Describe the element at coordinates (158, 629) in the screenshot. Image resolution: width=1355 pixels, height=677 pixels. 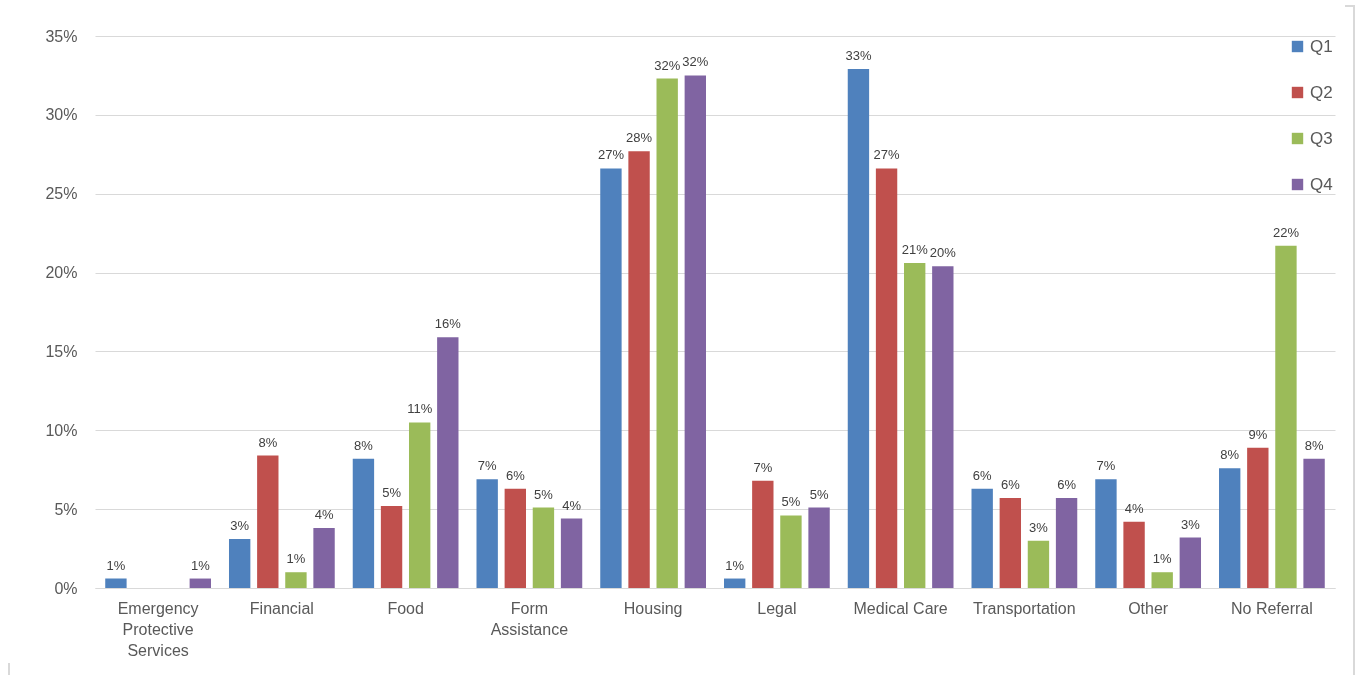
I see `x-tick-label: Emergency Protective Services` at that location.